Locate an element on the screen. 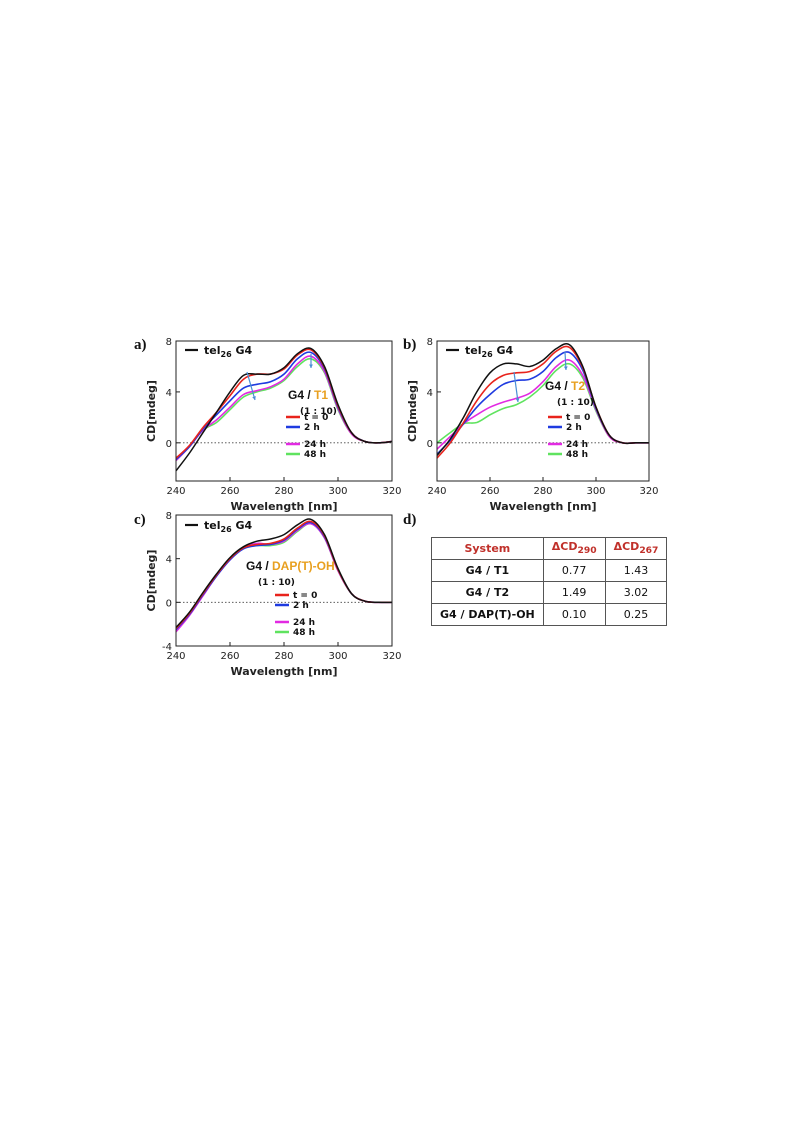 This screenshot has width=793, height=1121. series-line-h2 is located at coordinates (542, 403).